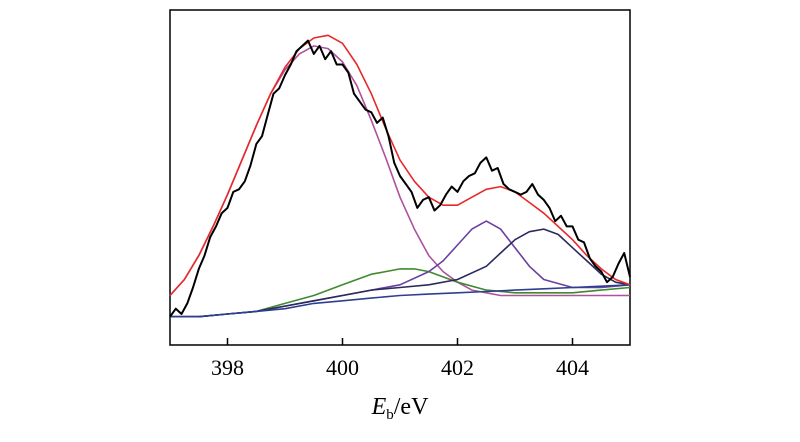  What do you see at coordinates (411, 407) in the screenshot?
I see `x-axis-label-unit: /eV` at bounding box center [411, 407].